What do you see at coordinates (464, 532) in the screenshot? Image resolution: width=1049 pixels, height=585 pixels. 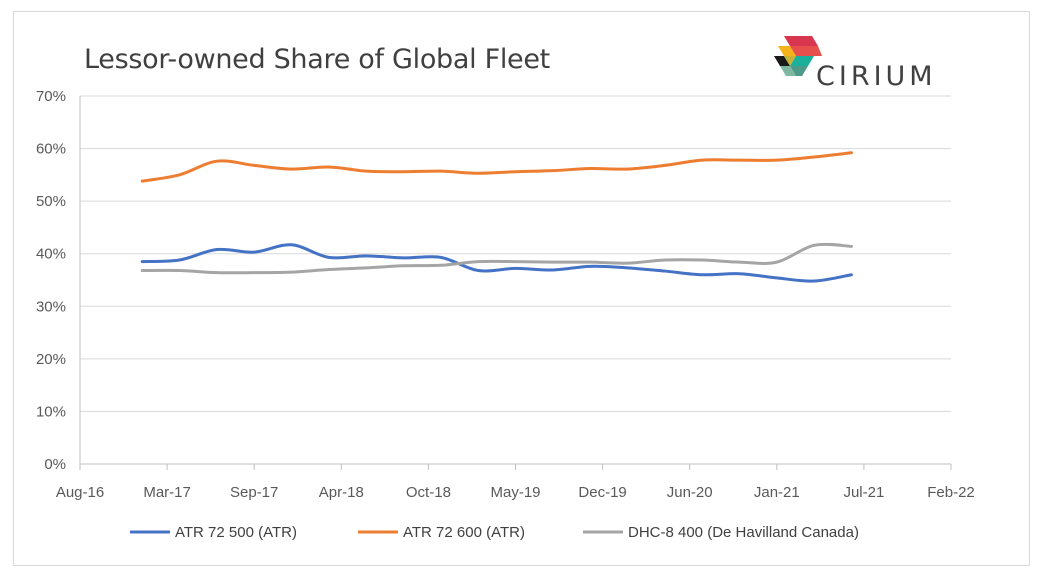 I see `legend-label: ATR 72 600 (ATR)` at bounding box center [464, 532].